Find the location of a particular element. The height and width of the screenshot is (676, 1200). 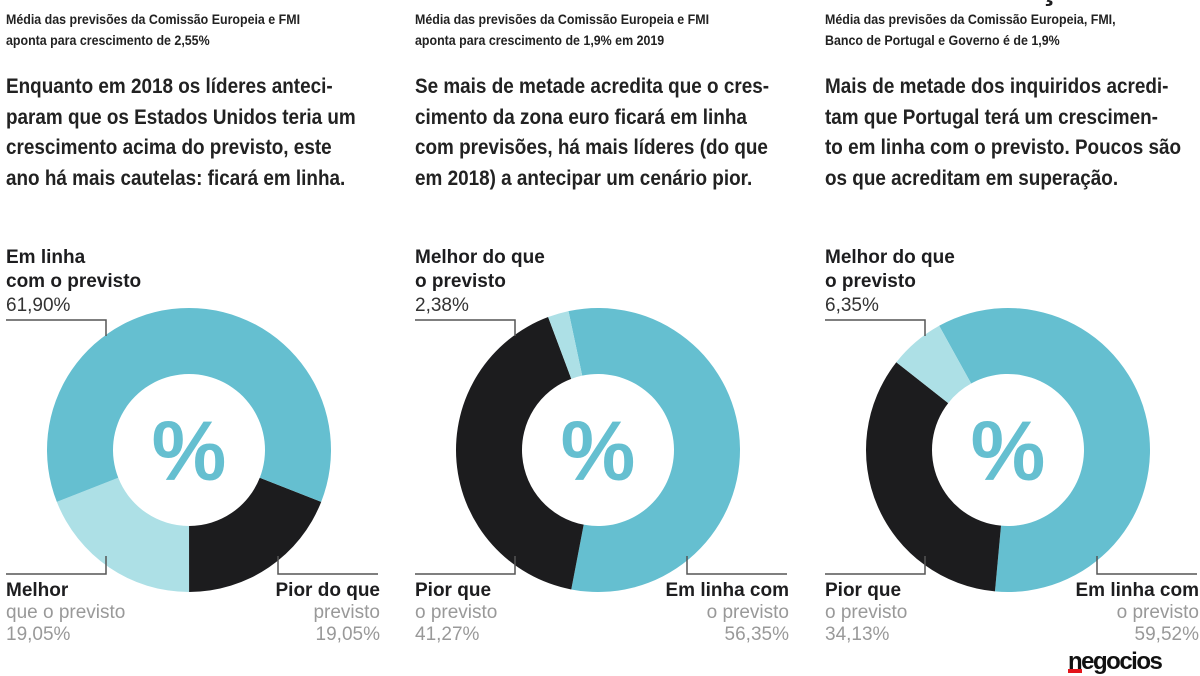

label-top: Melhor do que o previsto 2,38% is located at coordinates (480, 281).